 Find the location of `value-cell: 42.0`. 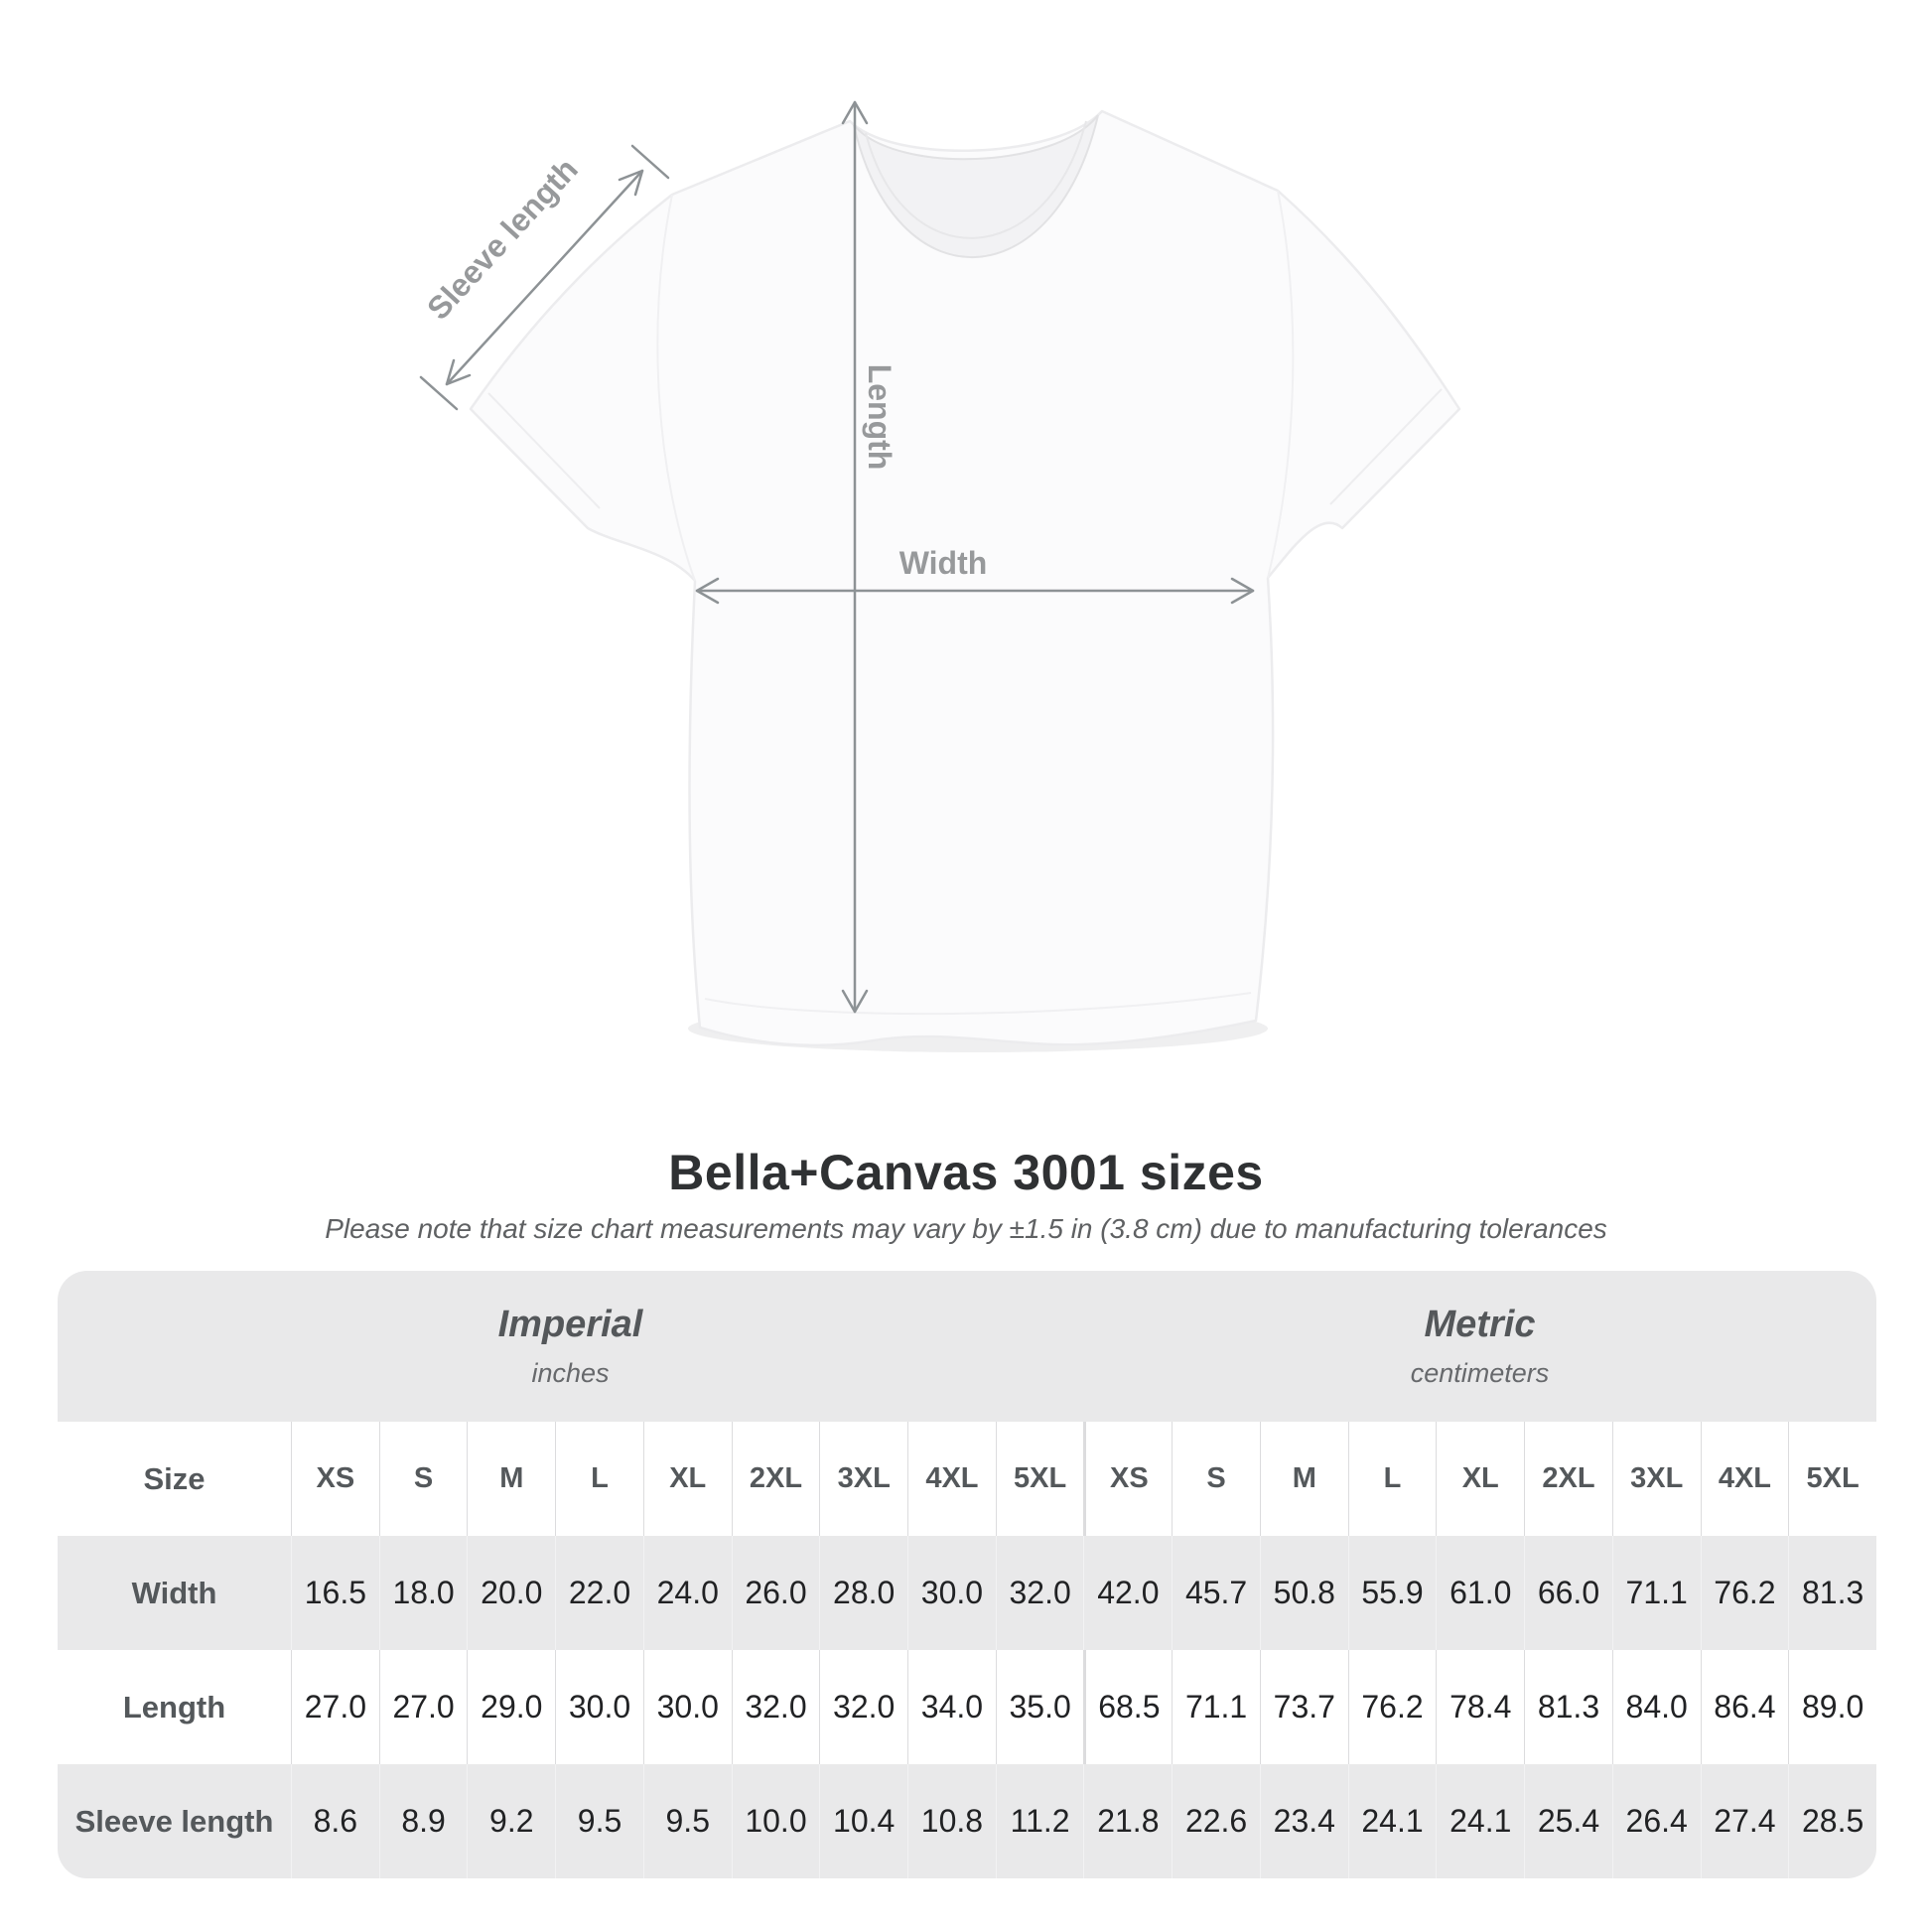

value-cell: 42.0 is located at coordinates (1127, 1593).